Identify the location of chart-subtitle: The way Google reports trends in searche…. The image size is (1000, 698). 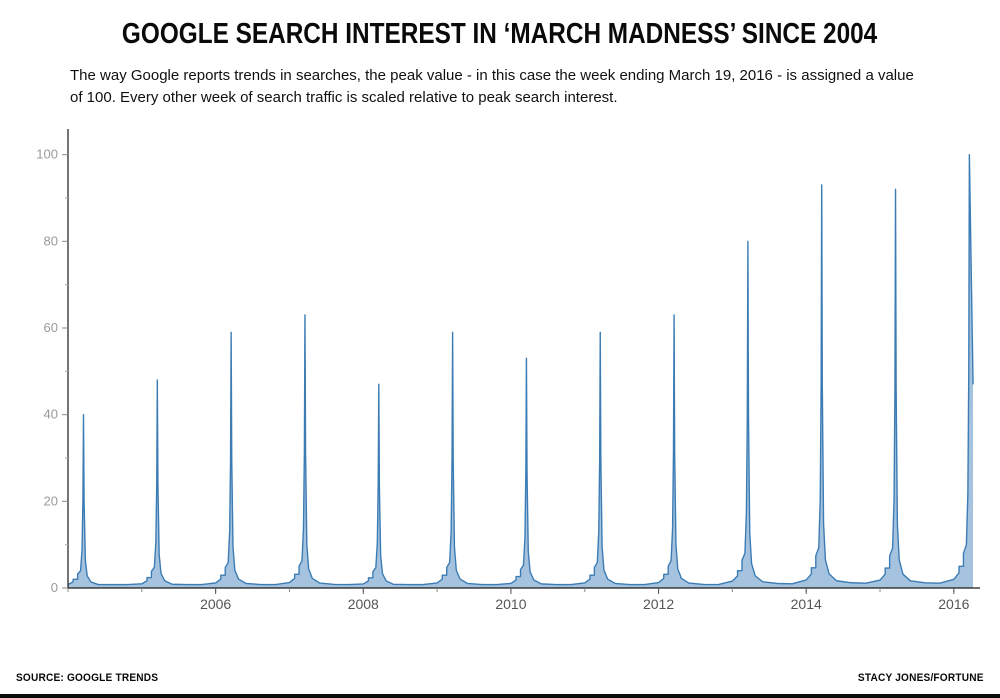
(492, 86).